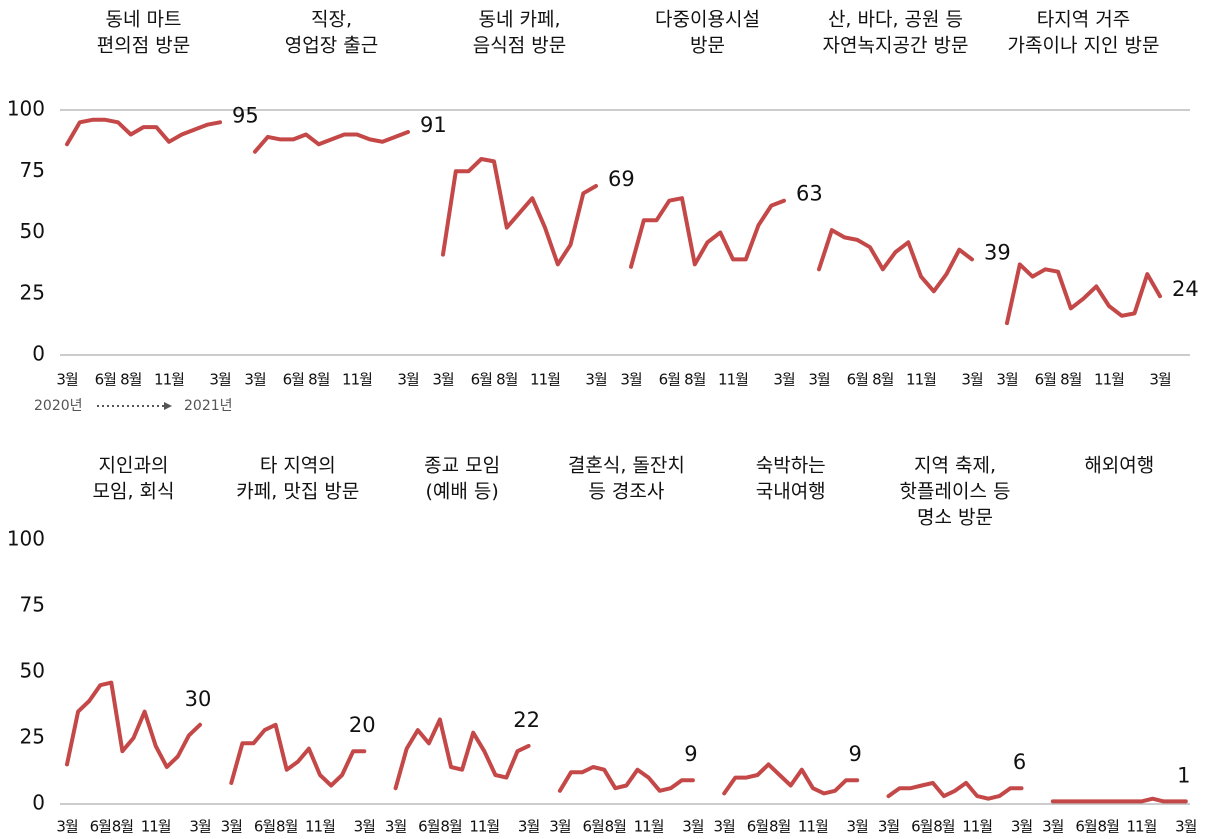 The height and width of the screenshot is (839, 1210). Describe the element at coordinates (331, 20) in the screenshot. I see `panel-title: 직장,` at that location.